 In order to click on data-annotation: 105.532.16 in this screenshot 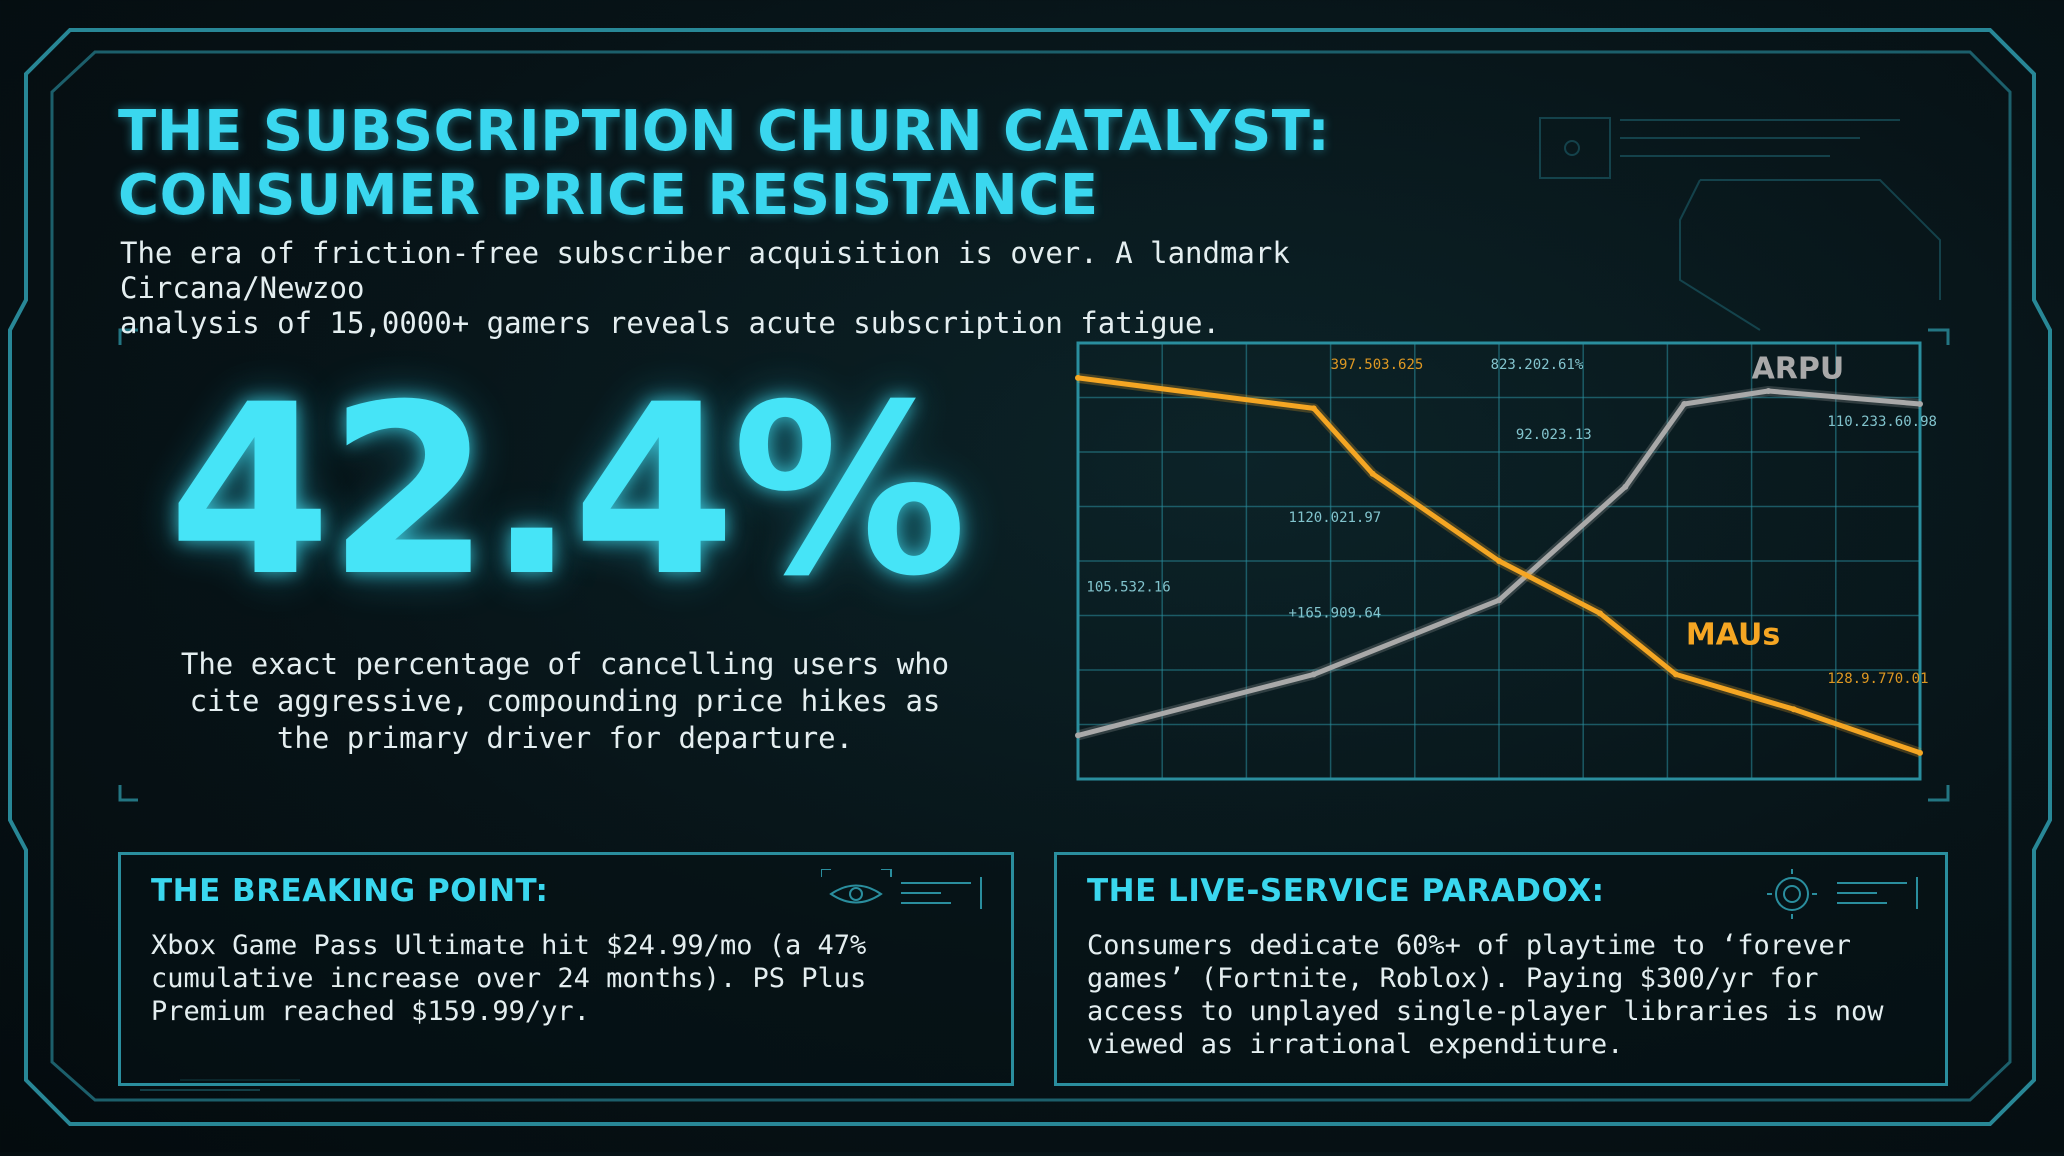, I will do `click(1128, 588)`.